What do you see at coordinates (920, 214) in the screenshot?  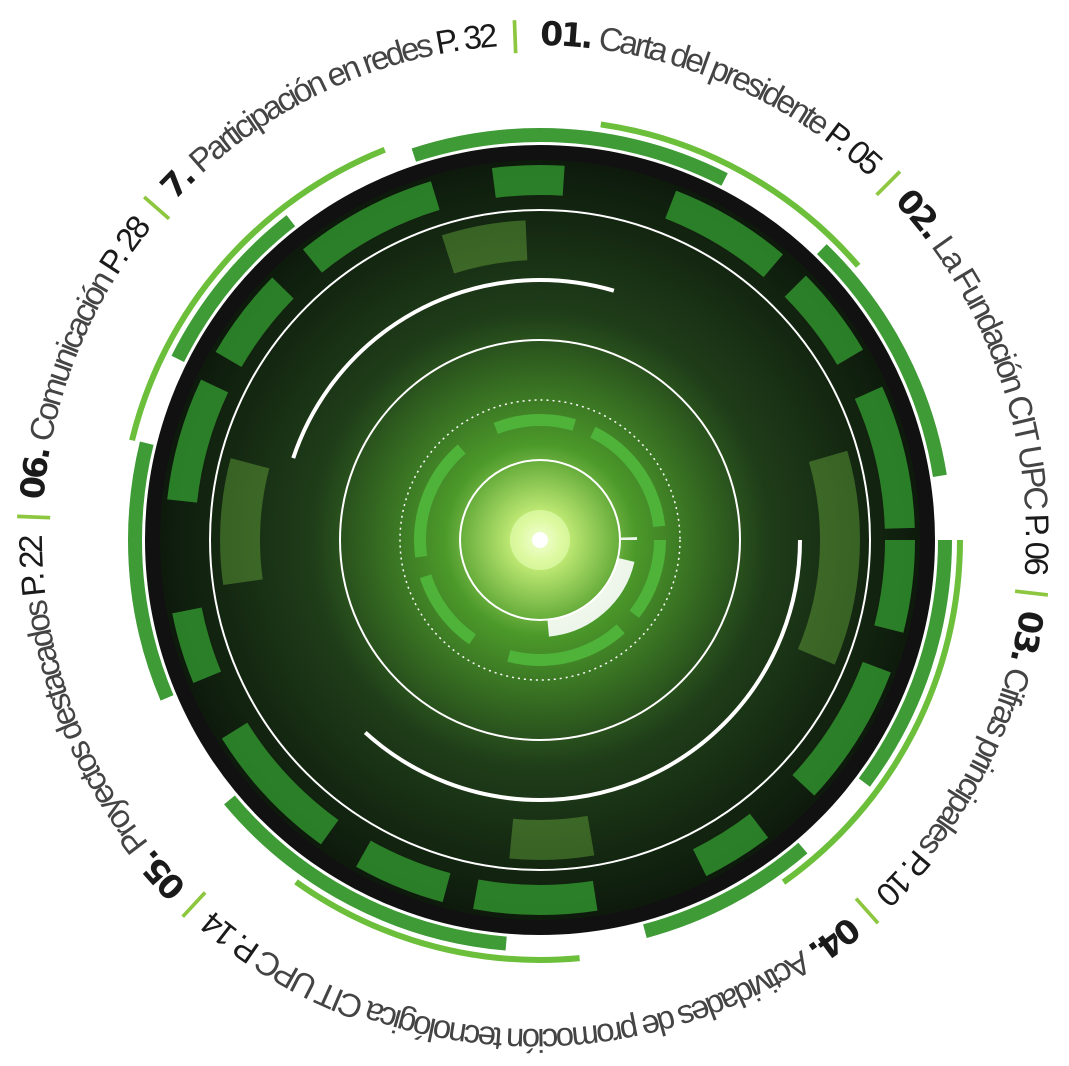 I see `item-number: 02.` at bounding box center [920, 214].